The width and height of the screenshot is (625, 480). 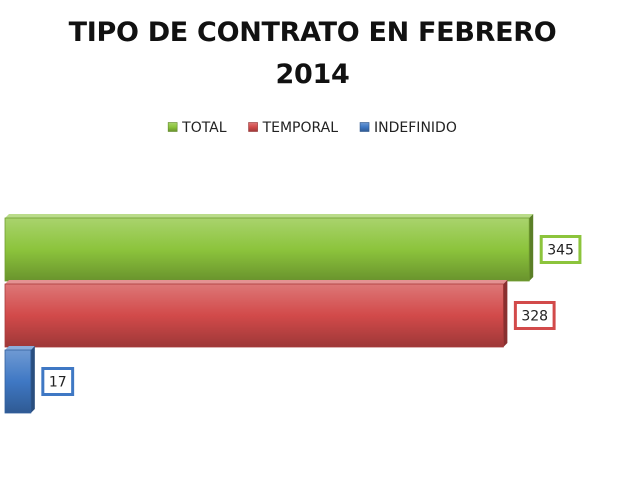 I want to click on data-label-text-total: 345, so click(x=560, y=251).